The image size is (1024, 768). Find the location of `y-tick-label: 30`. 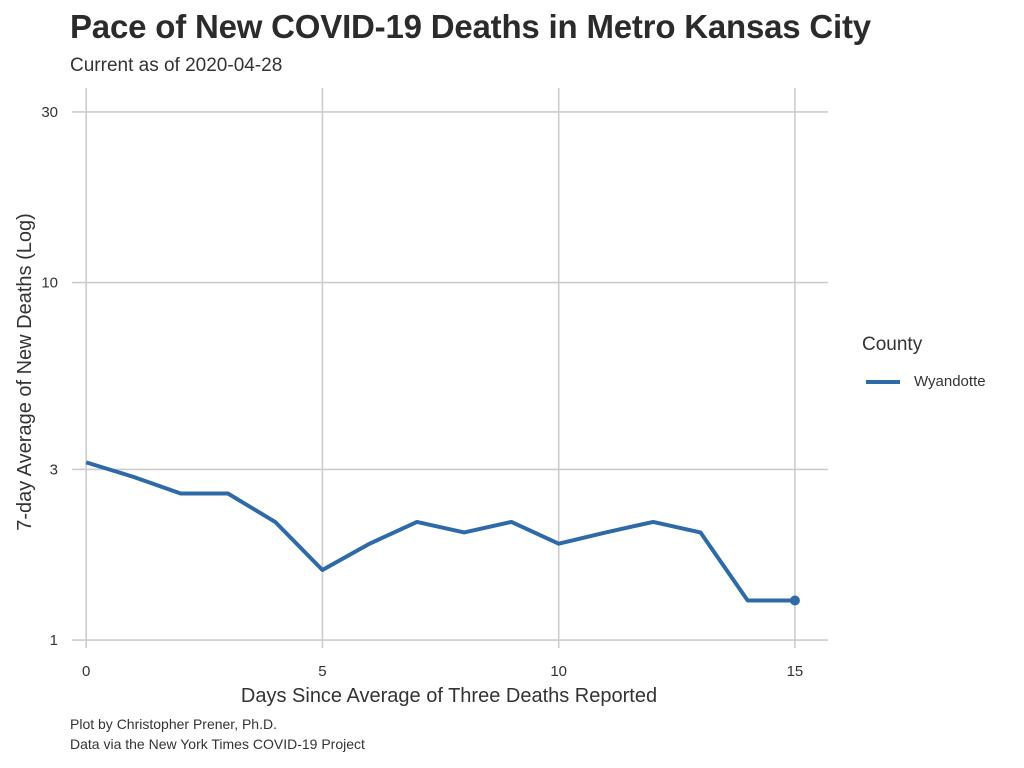

y-tick-label: 30 is located at coordinates (49, 112).